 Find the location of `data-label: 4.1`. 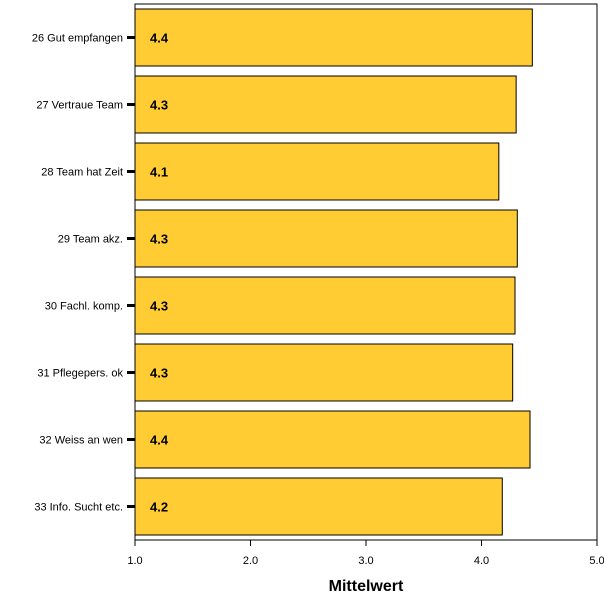

data-label: 4.1 is located at coordinates (159, 172).